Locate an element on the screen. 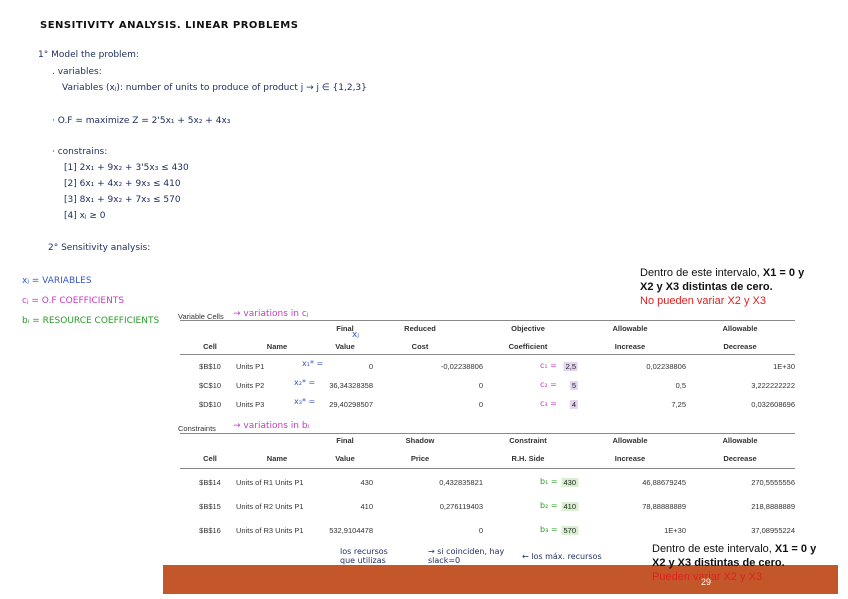  table-cell: 410 is located at coordinates (569, 506).